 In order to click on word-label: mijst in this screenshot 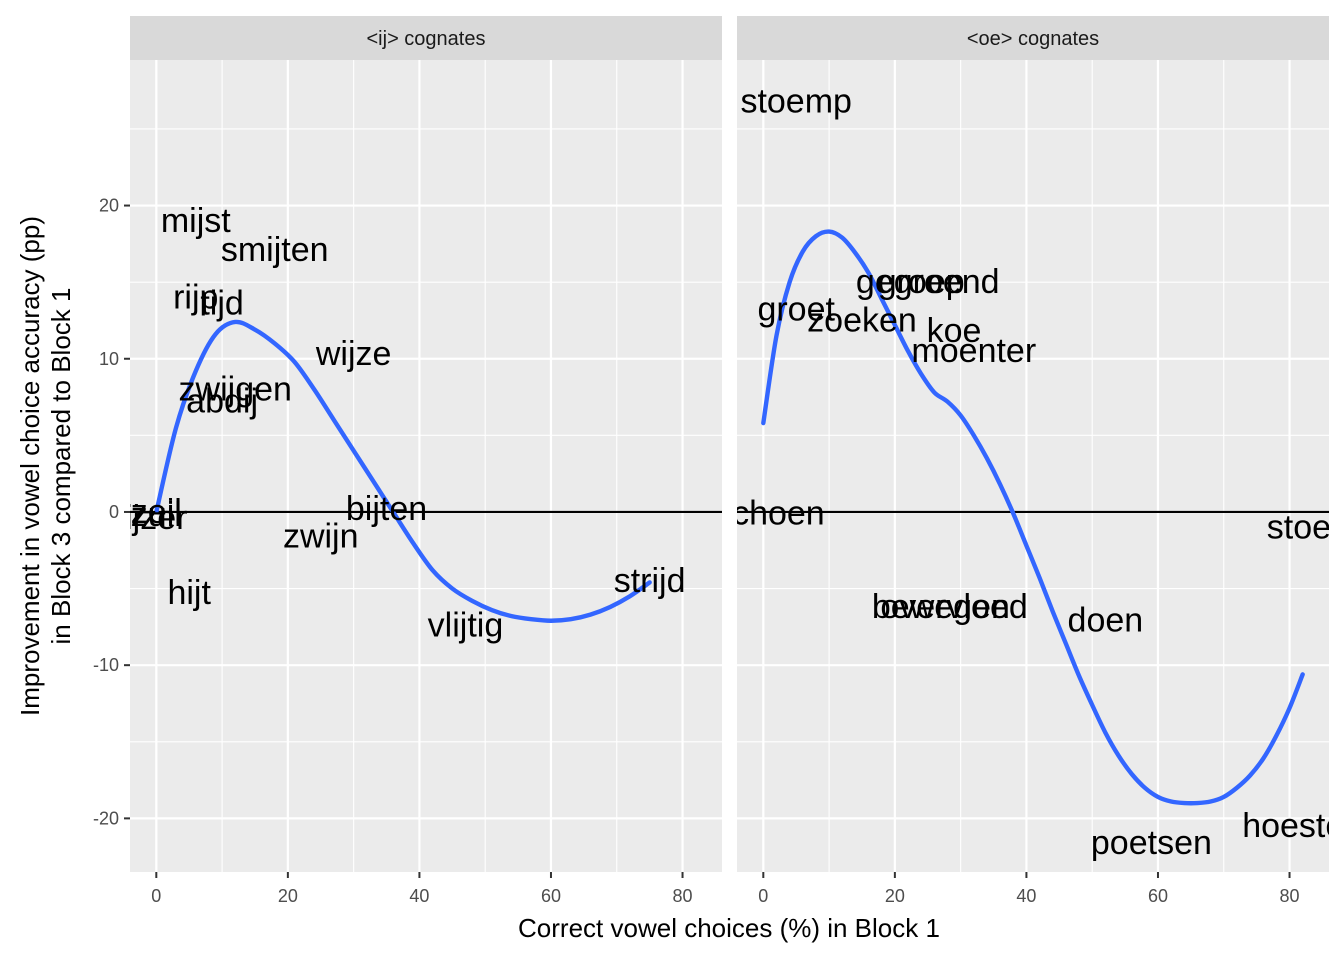, I will do `click(196, 221)`.